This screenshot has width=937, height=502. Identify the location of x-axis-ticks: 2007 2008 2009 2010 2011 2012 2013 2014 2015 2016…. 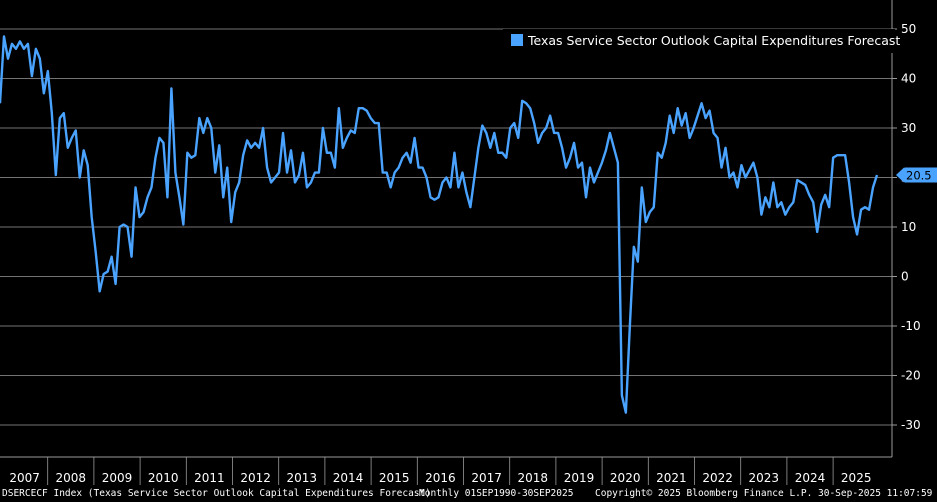
(440, 471).